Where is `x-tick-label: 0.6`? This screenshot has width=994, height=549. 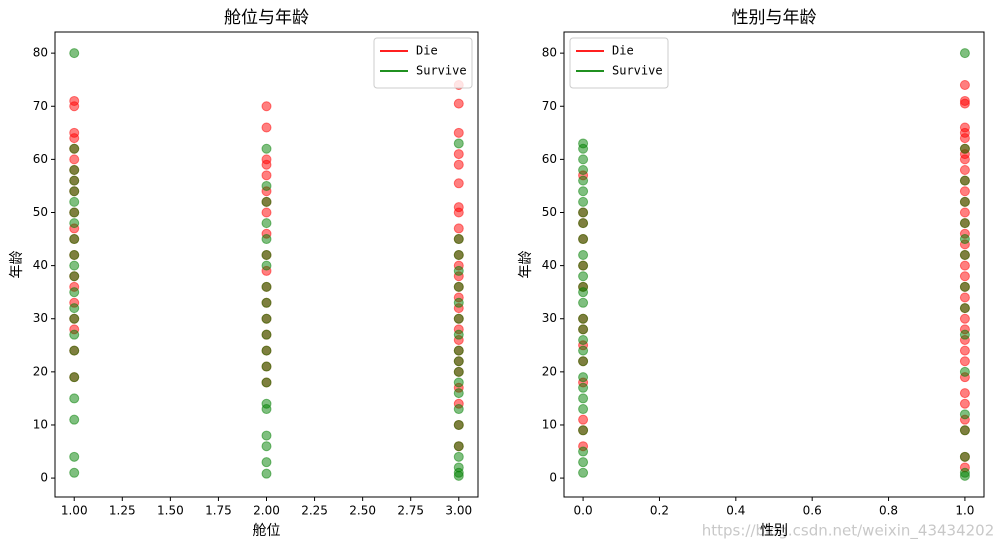
x-tick-label: 0.6 is located at coordinates (812, 511).